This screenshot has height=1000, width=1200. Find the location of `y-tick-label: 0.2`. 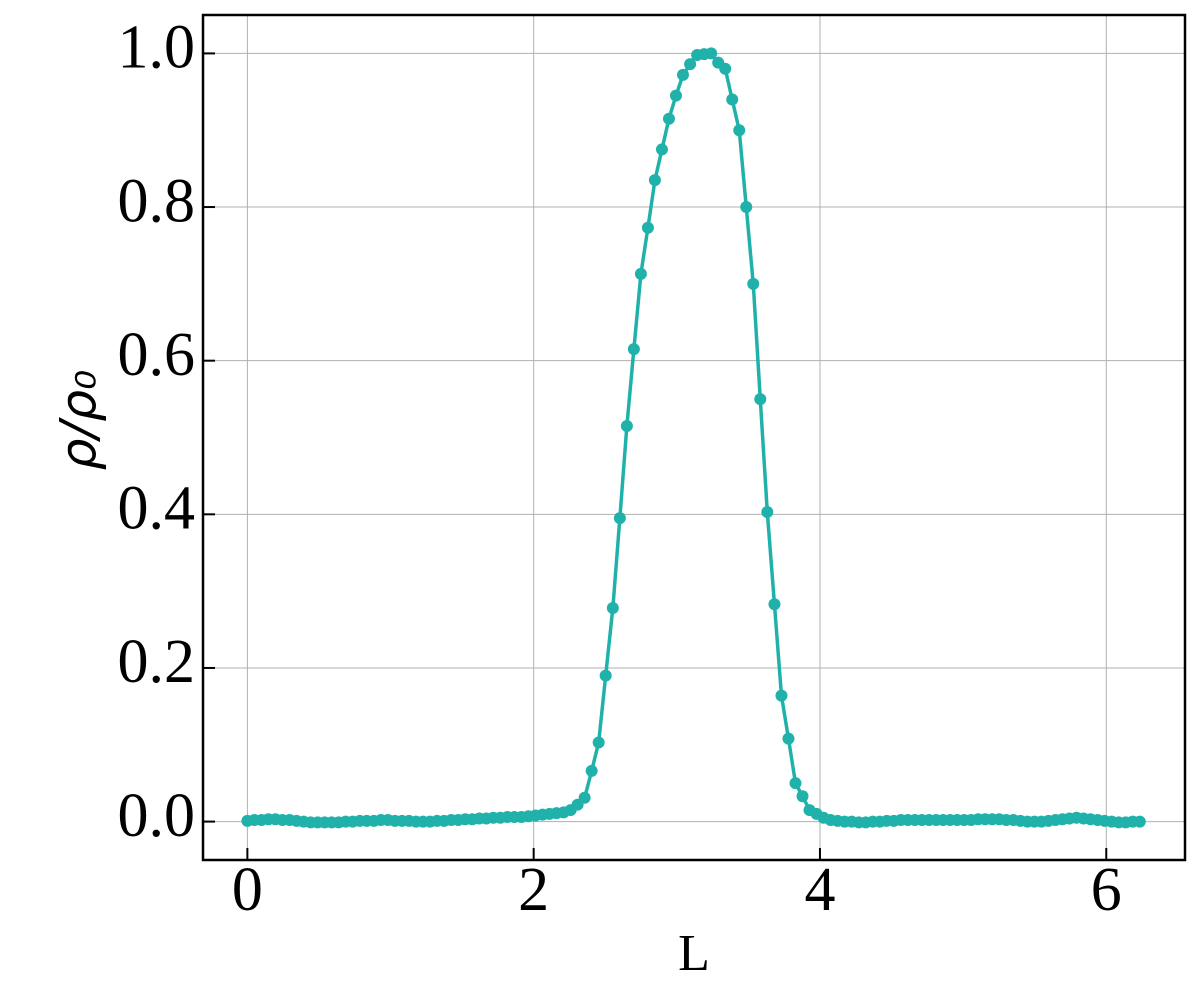

y-tick-label: 0.2 is located at coordinates (157, 662).